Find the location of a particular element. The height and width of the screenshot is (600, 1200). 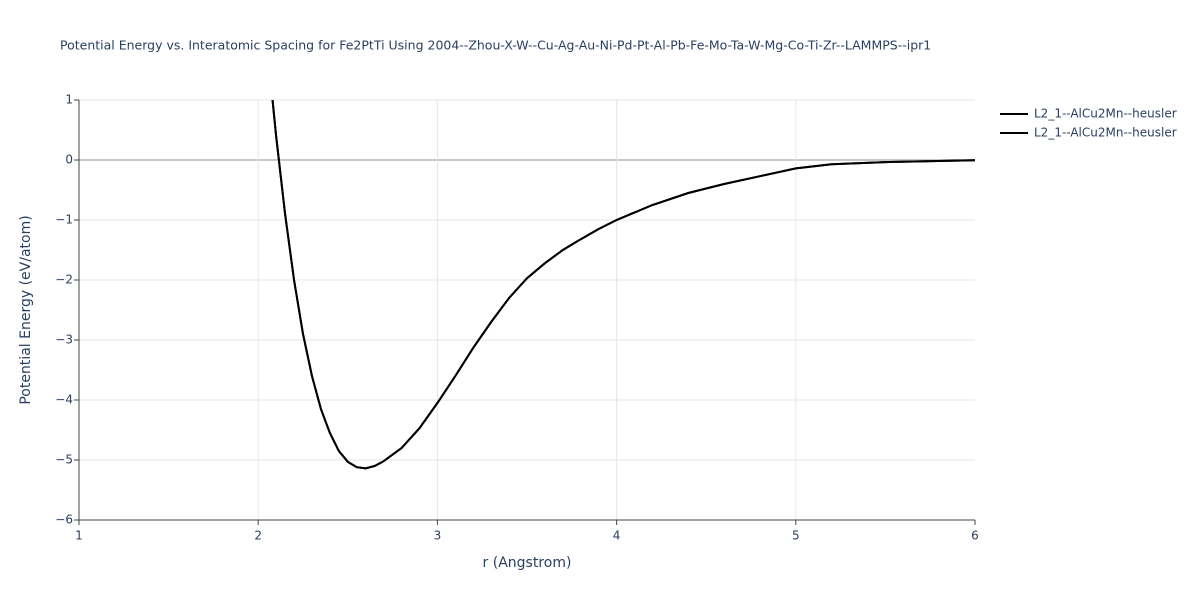

x-tick-label: 3 is located at coordinates (438, 536).